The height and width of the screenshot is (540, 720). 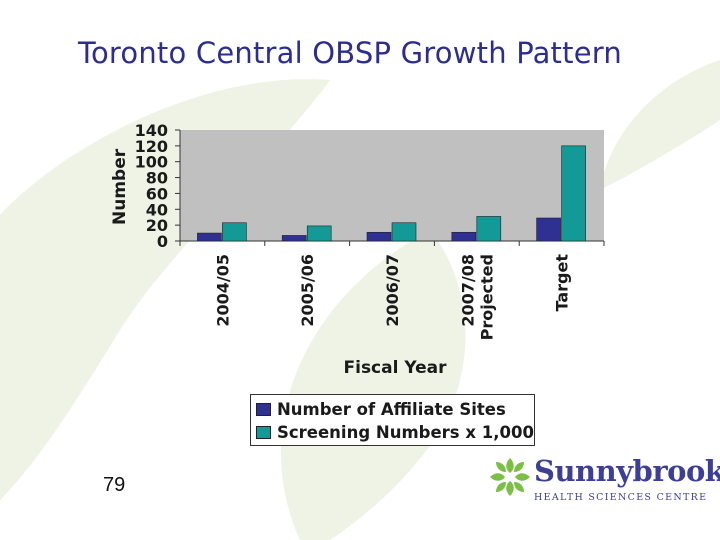 What do you see at coordinates (151, 146) in the screenshot?
I see `y-tick-label: 120` at bounding box center [151, 146].